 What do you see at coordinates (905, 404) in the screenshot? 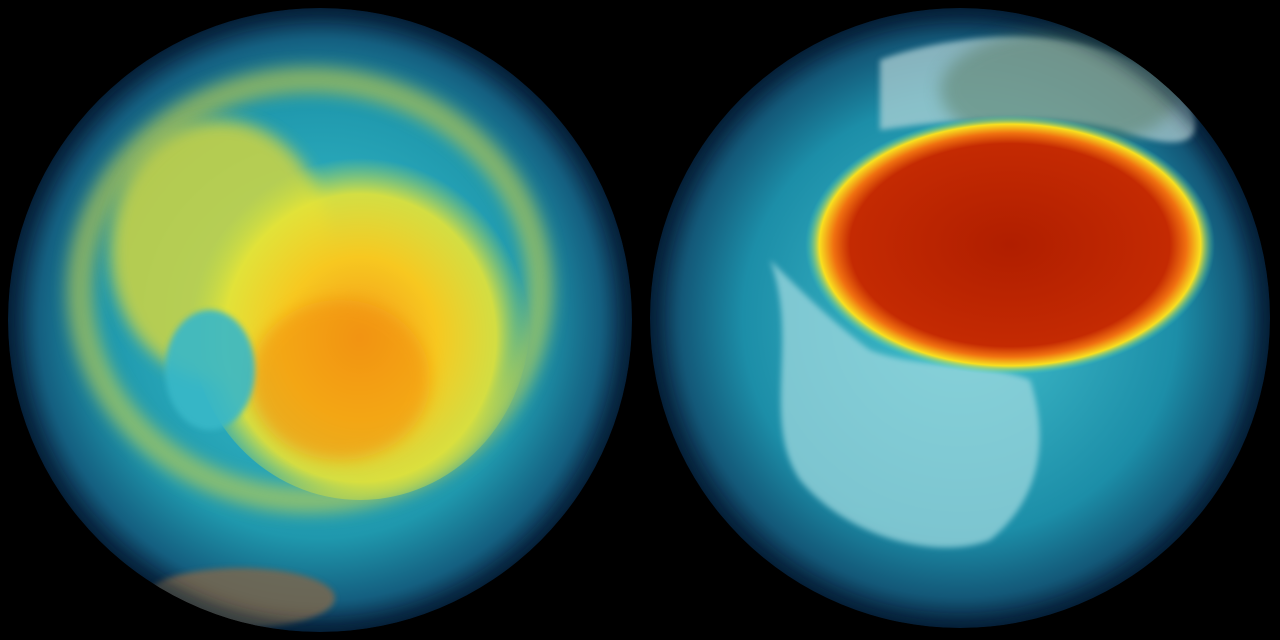
I see `right-land-south` at bounding box center [905, 404].